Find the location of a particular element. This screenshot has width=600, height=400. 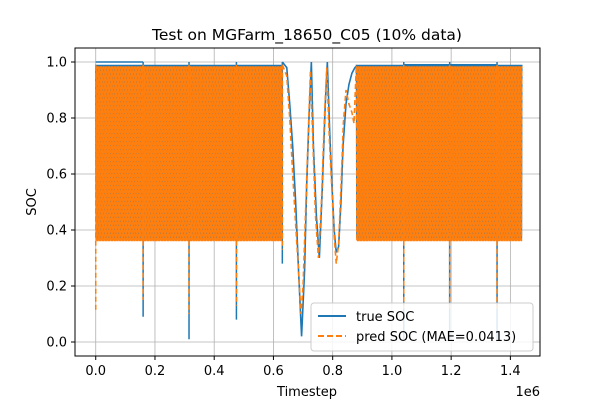

legend: true SOC pred SOC (MAE=0.0413) is located at coordinates (422, 327).